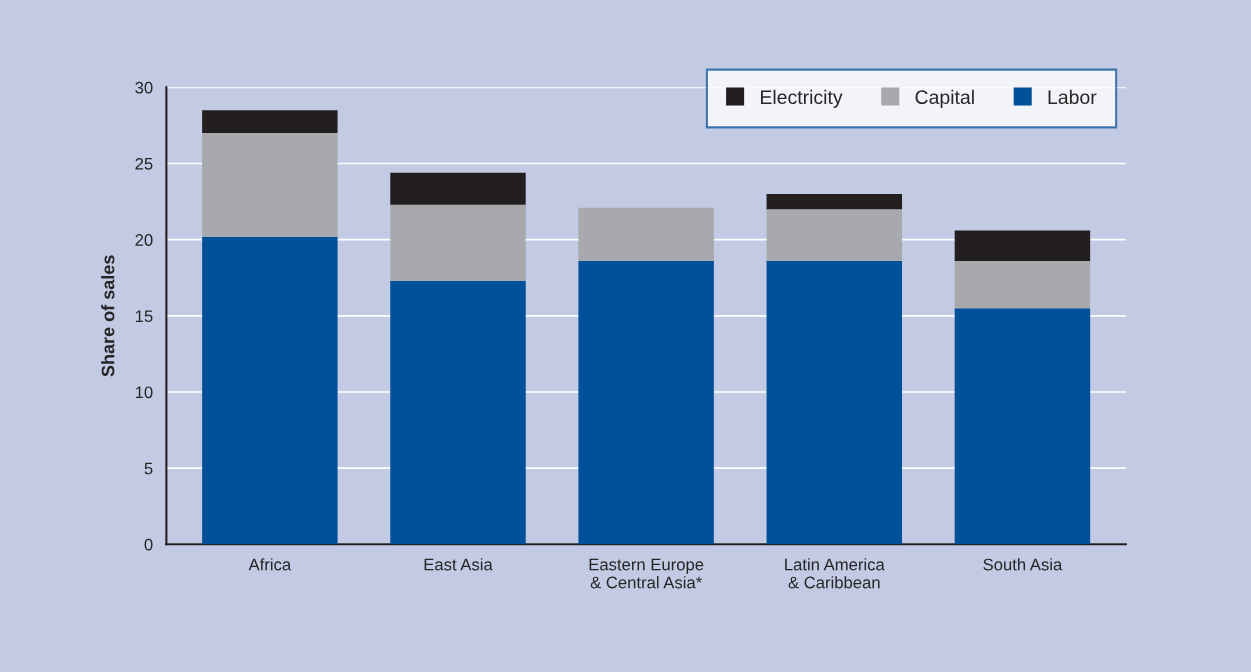 The image size is (1251, 672). Describe the element at coordinates (1023, 564) in the screenshot. I see `x-tick-label: South Asia` at that location.